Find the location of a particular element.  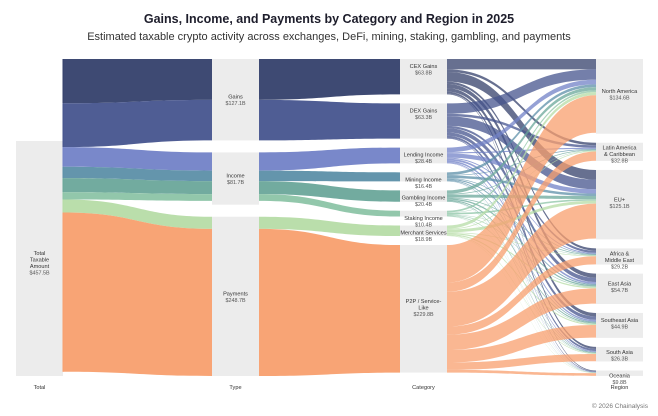

node-region-south-asia-value: $26.3B is located at coordinates (619, 359).